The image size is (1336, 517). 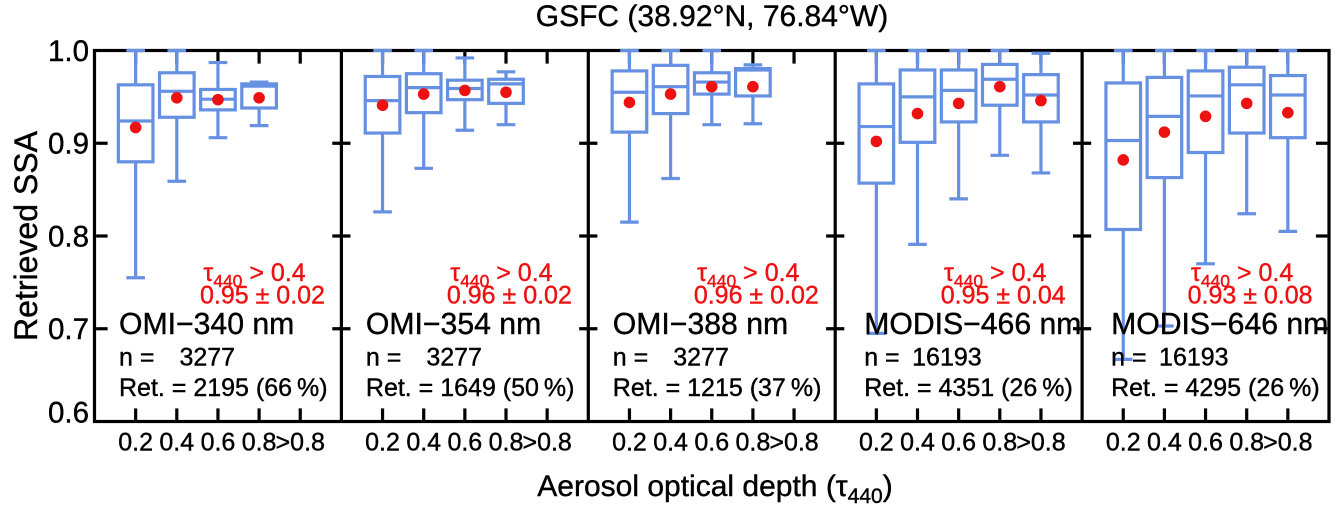 I want to click on svg-text: Ret. = 2195 (66 %), so click(x=223, y=388).